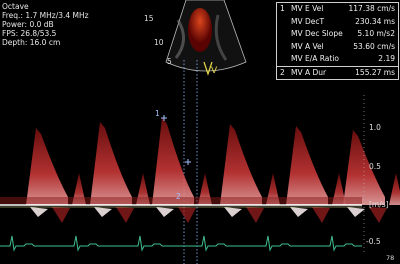 This screenshot has width=400, height=264. I want to click on measurement-row: MV E/A Ratio 2.19, so click(337, 59).